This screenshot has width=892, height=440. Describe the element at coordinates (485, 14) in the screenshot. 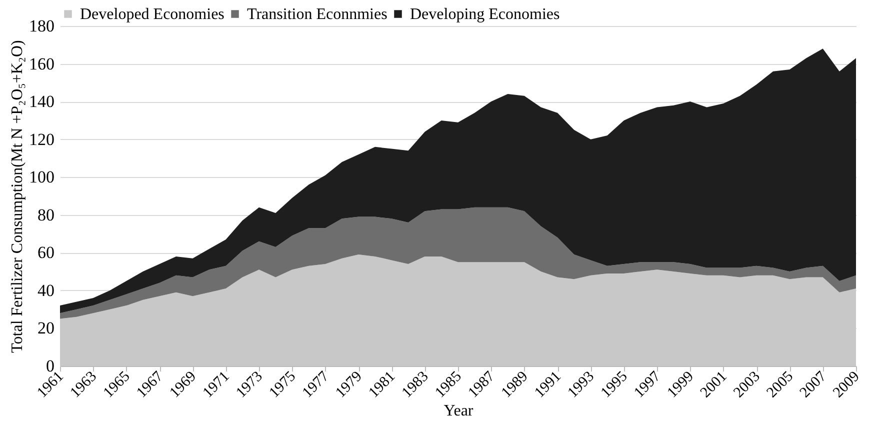

I see `legend-label: Developing Economies` at that location.